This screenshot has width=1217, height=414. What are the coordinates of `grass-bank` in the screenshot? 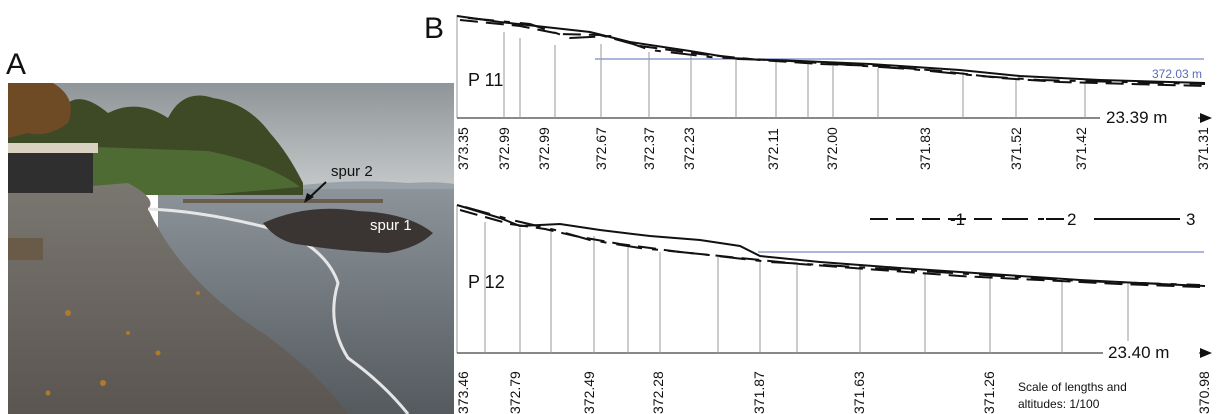 It's located at (169, 170).